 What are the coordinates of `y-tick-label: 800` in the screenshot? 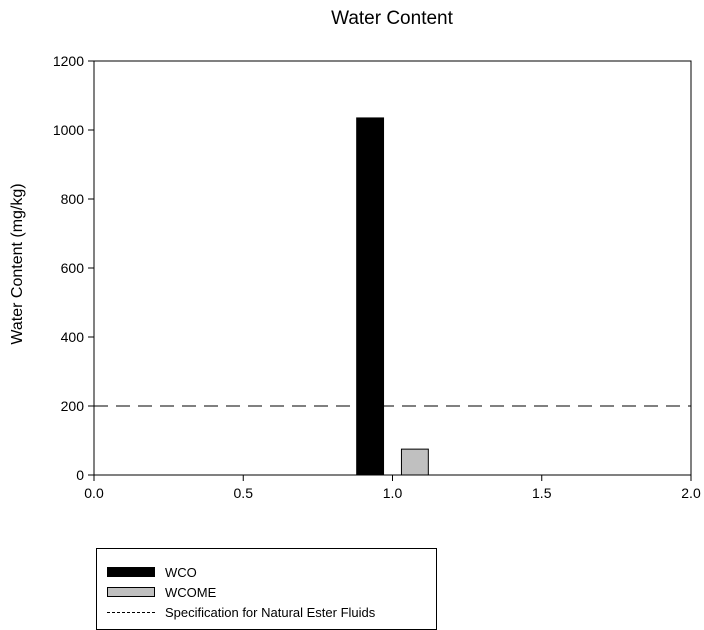 It's located at (73, 199).